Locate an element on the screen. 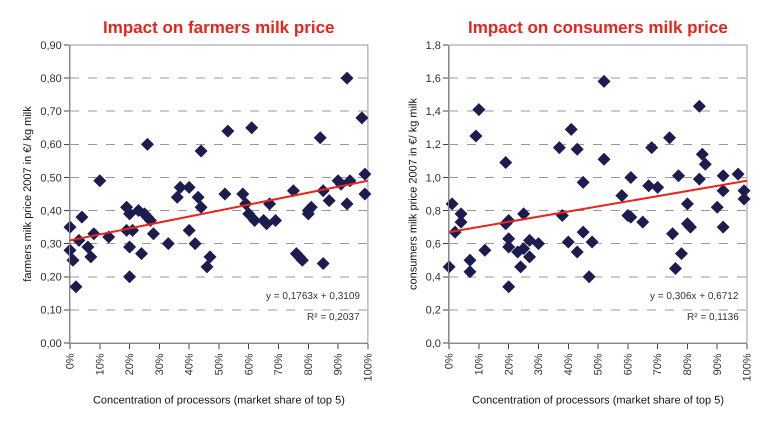 The image size is (766, 438). annotation: R² = 0,2037 is located at coordinates (333, 317).